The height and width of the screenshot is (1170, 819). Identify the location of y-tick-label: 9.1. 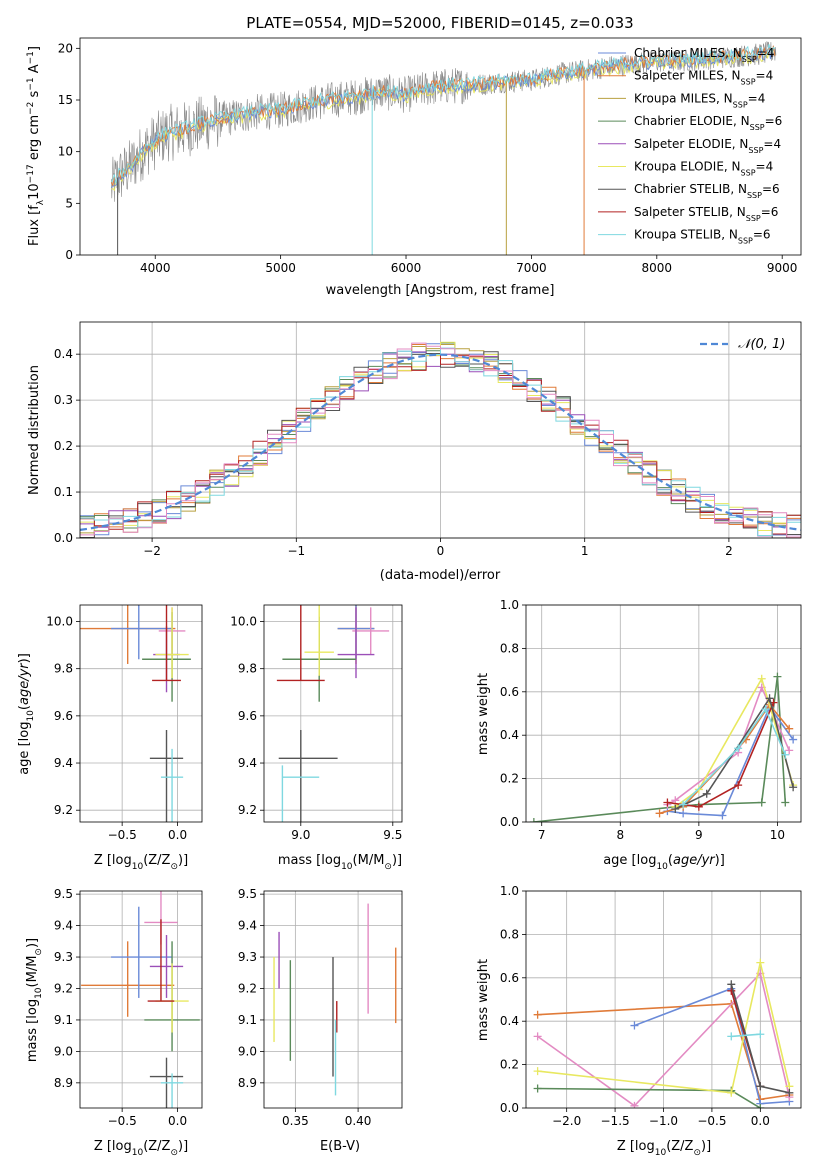
(63, 1020).